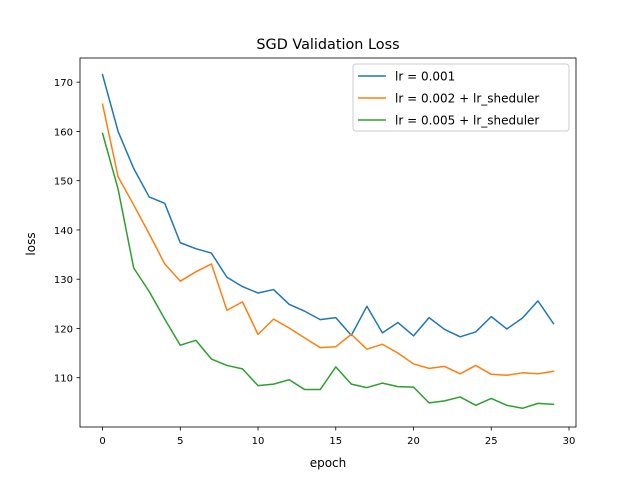  Describe the element at coordinates (63, 83) in the screenshot. I see `y-tick-label: 170` at that location.